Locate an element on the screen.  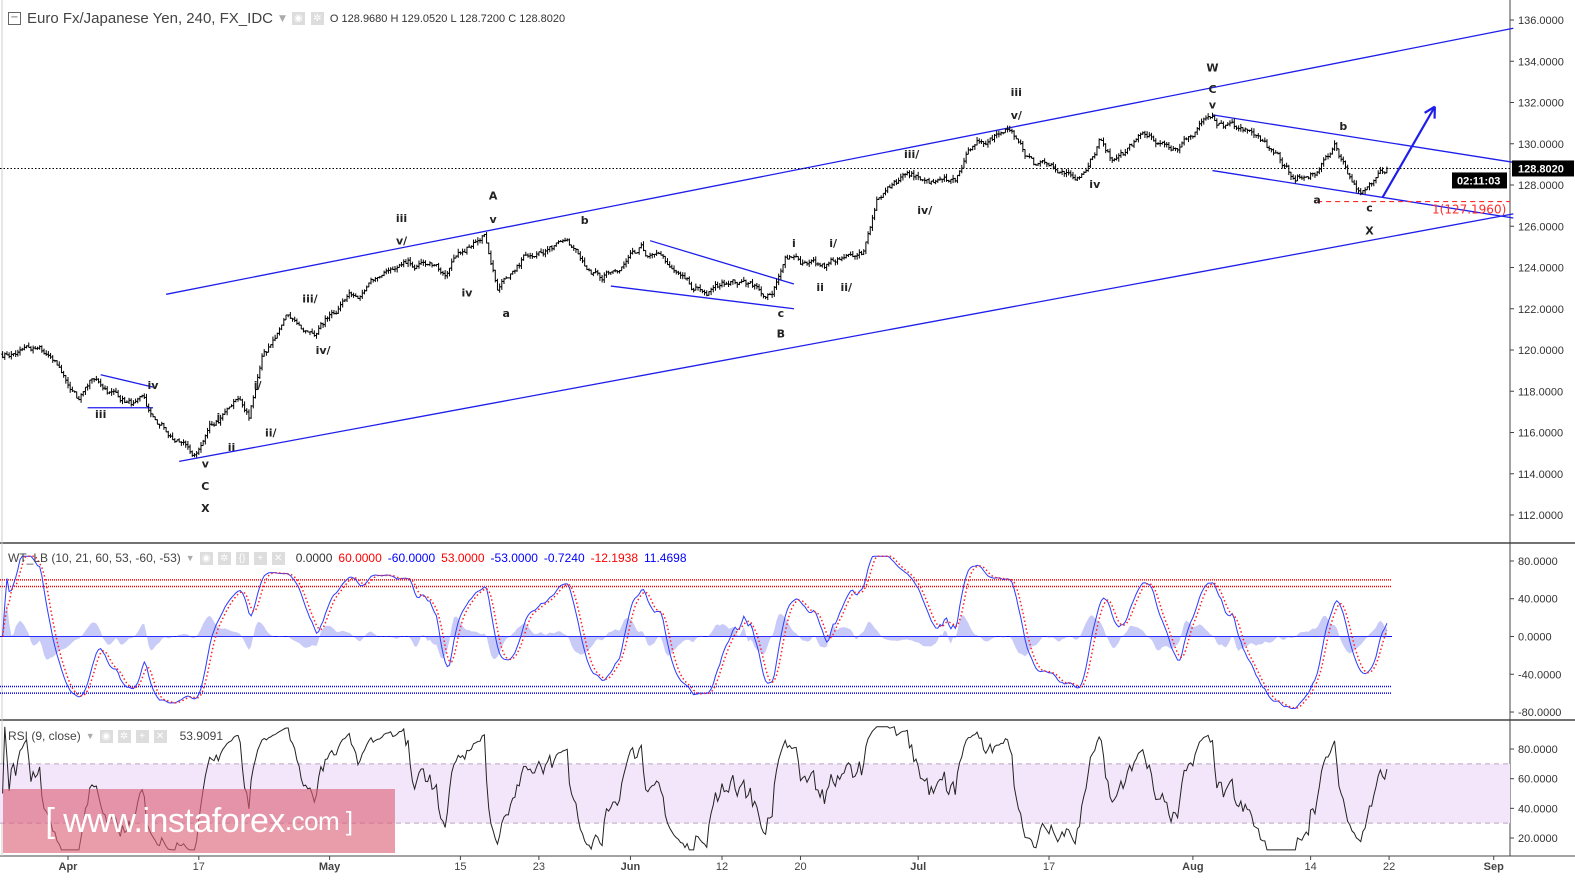
source-code-icon: {} is located at coordinates (242, 558).